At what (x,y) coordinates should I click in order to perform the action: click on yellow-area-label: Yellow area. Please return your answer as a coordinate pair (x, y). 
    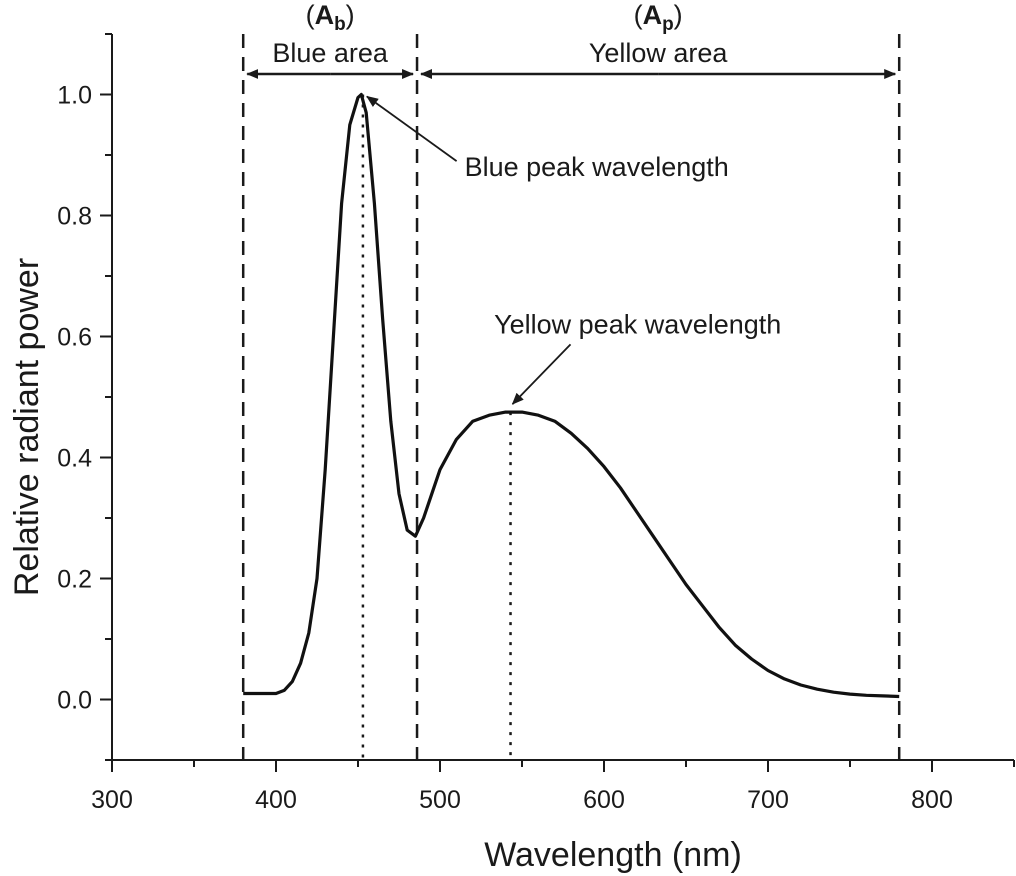
    Looking at the image, I should click on (659, 53).